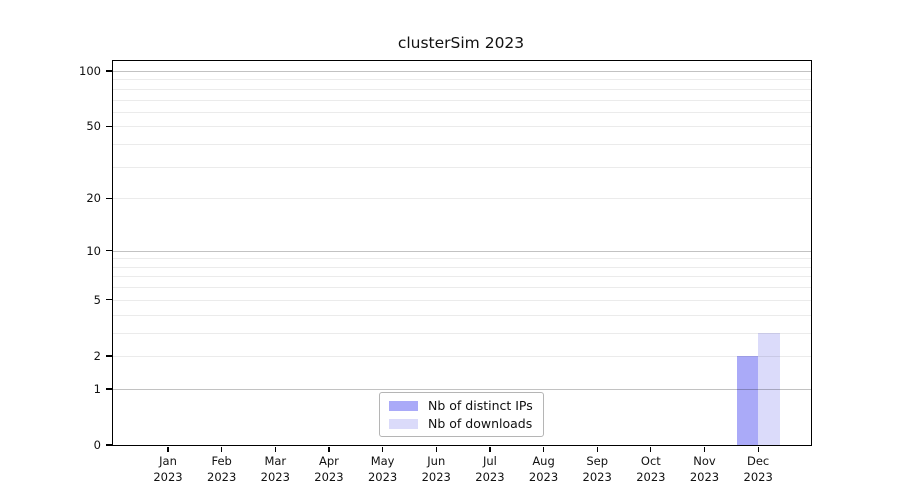 The width and height of the screenshot is (900, 500). What do you see at coordinates (90, 71) in the screenshot?
I see `y-tick-label: 100` at bounding box center [90, 71].